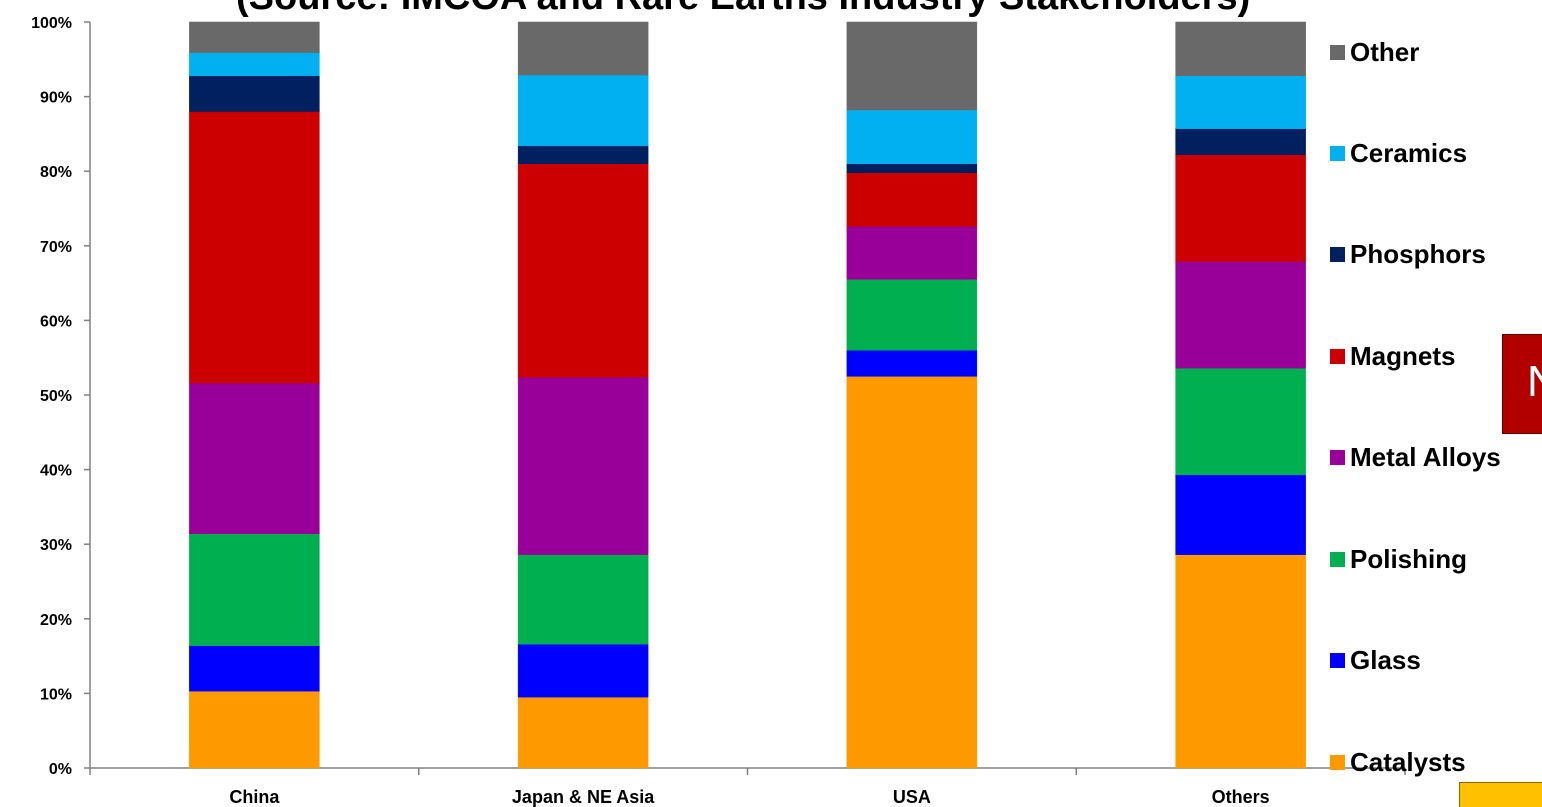 This screenshot has width=1542, height=807. I want to click on y-tick-label: 50%, so click(56, 396).